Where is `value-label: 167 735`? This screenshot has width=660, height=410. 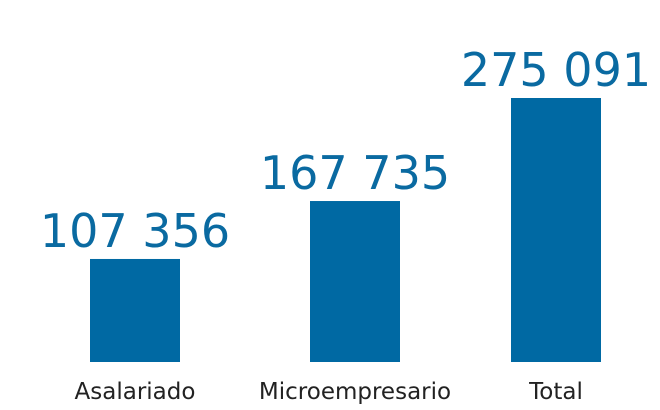 value-label: 167 735 is located at coordinates (355, 173).